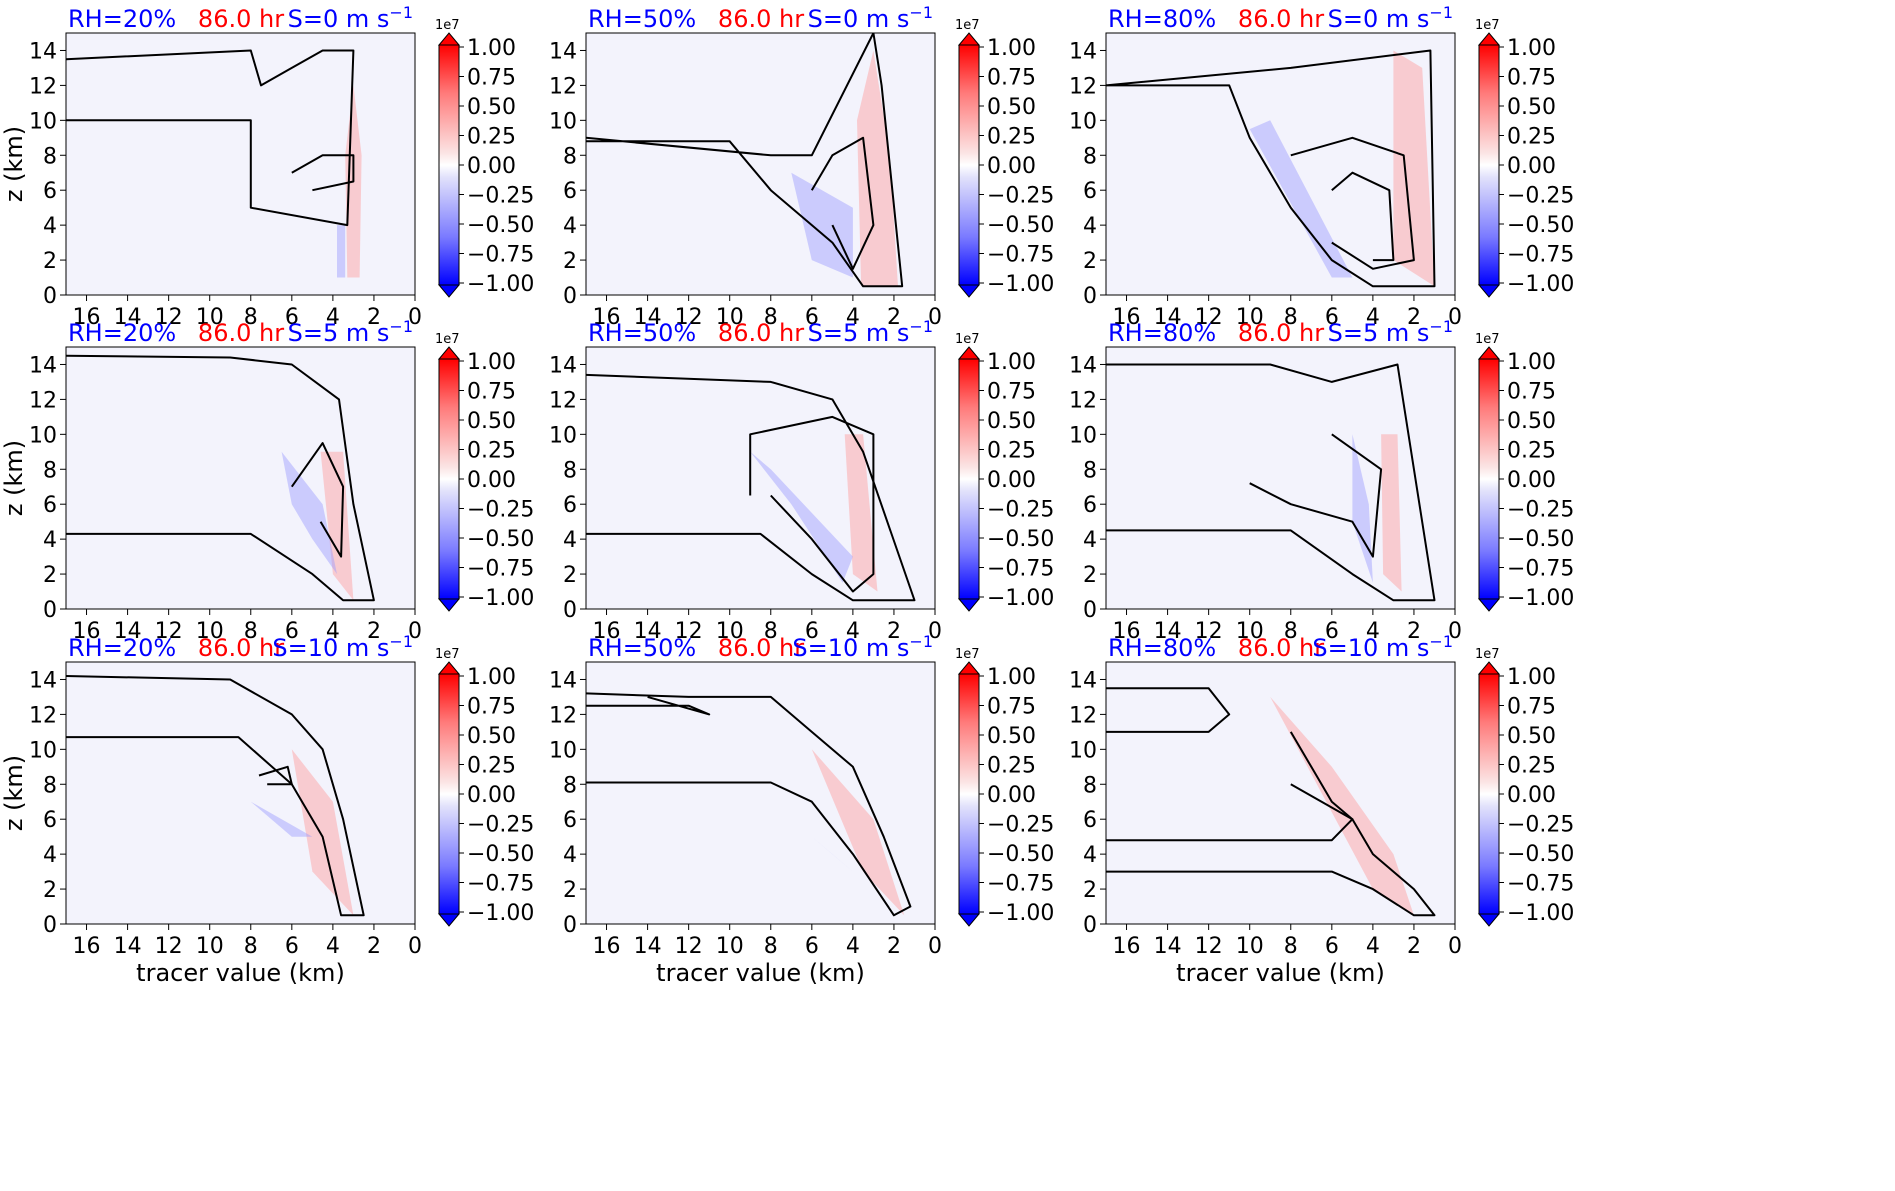  I want to click on colorbar-scale, so click(449, 479).